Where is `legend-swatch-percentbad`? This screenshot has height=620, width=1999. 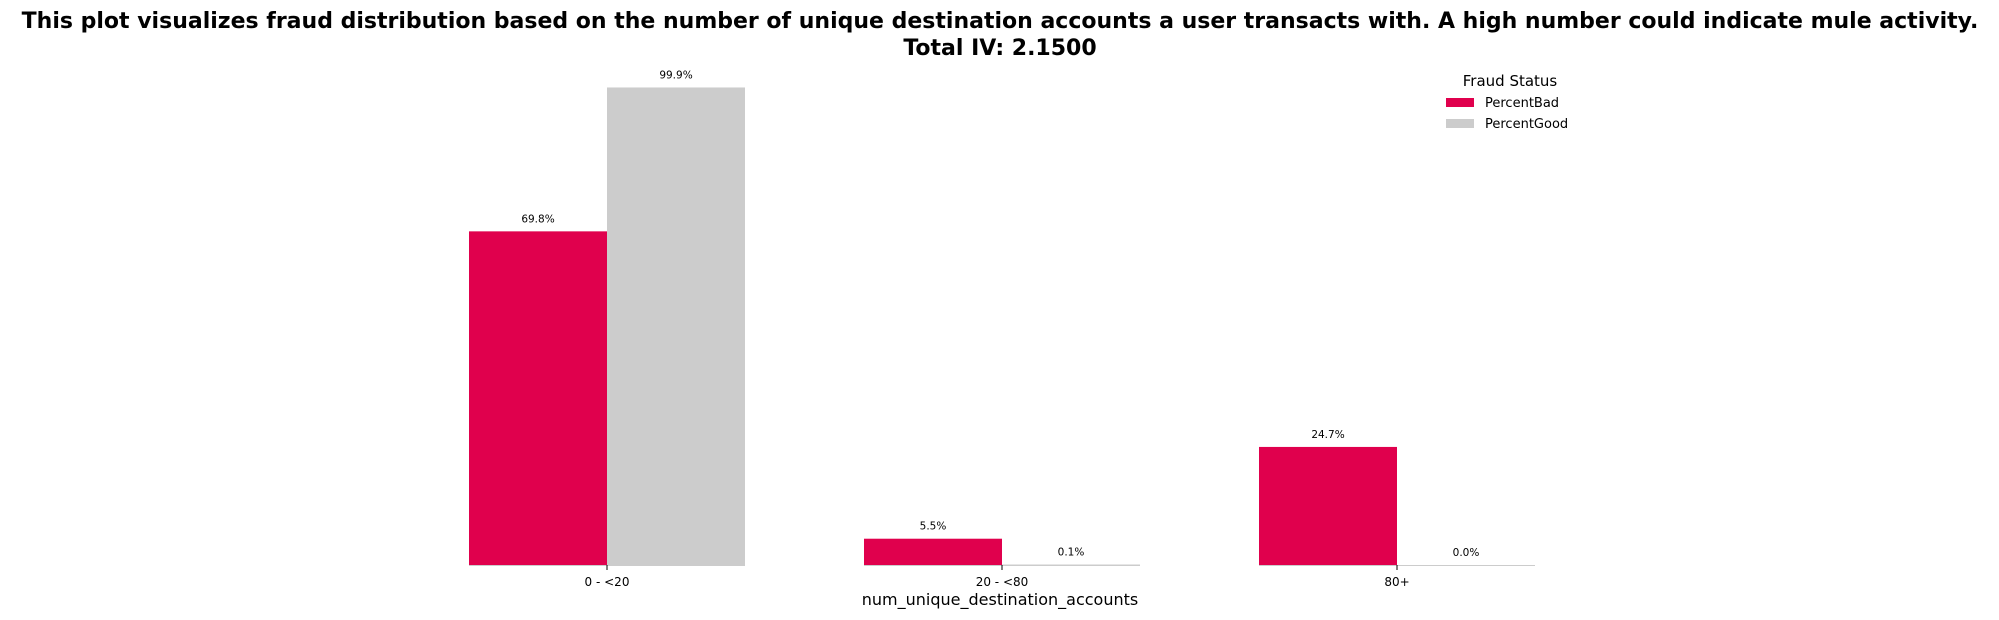
legend-swatch-percentbad is located at coordinates (1460, 102).